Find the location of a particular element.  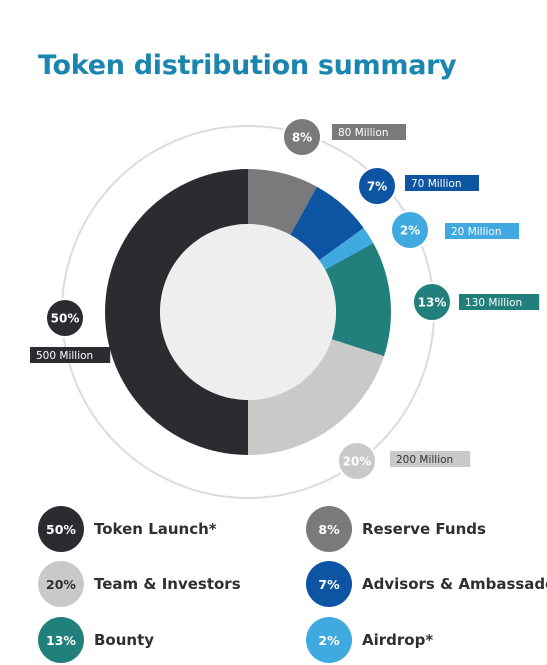

pct-badge-advisors-ambassadors is located at coordinates (377, 186).